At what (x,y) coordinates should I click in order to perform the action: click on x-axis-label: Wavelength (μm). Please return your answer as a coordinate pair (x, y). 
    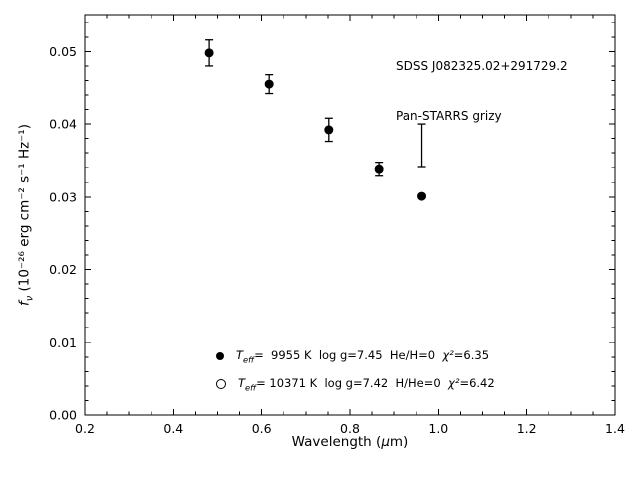
    Looking at the image, I should click on (350, 442).